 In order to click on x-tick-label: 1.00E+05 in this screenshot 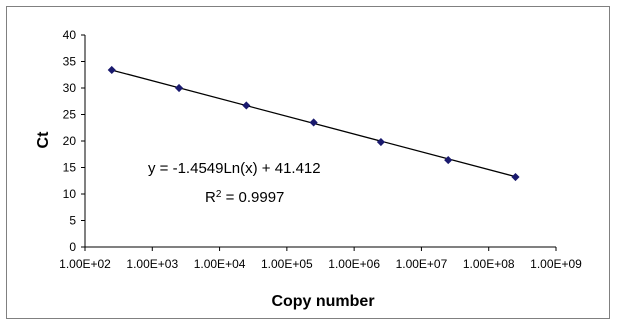, I will do `click(287, 264)`.